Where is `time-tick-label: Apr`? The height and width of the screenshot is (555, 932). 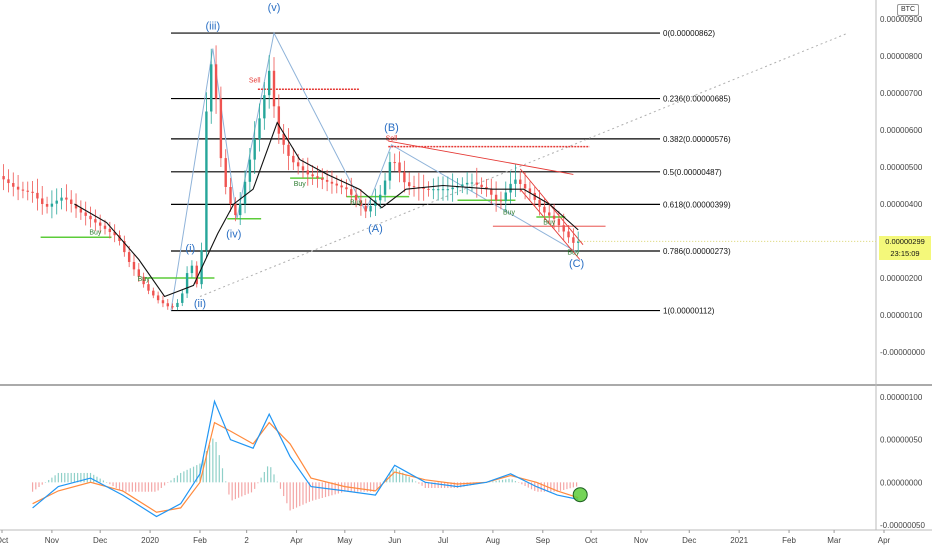 time-tick-label: Apr is located at coordinates (884, 540).